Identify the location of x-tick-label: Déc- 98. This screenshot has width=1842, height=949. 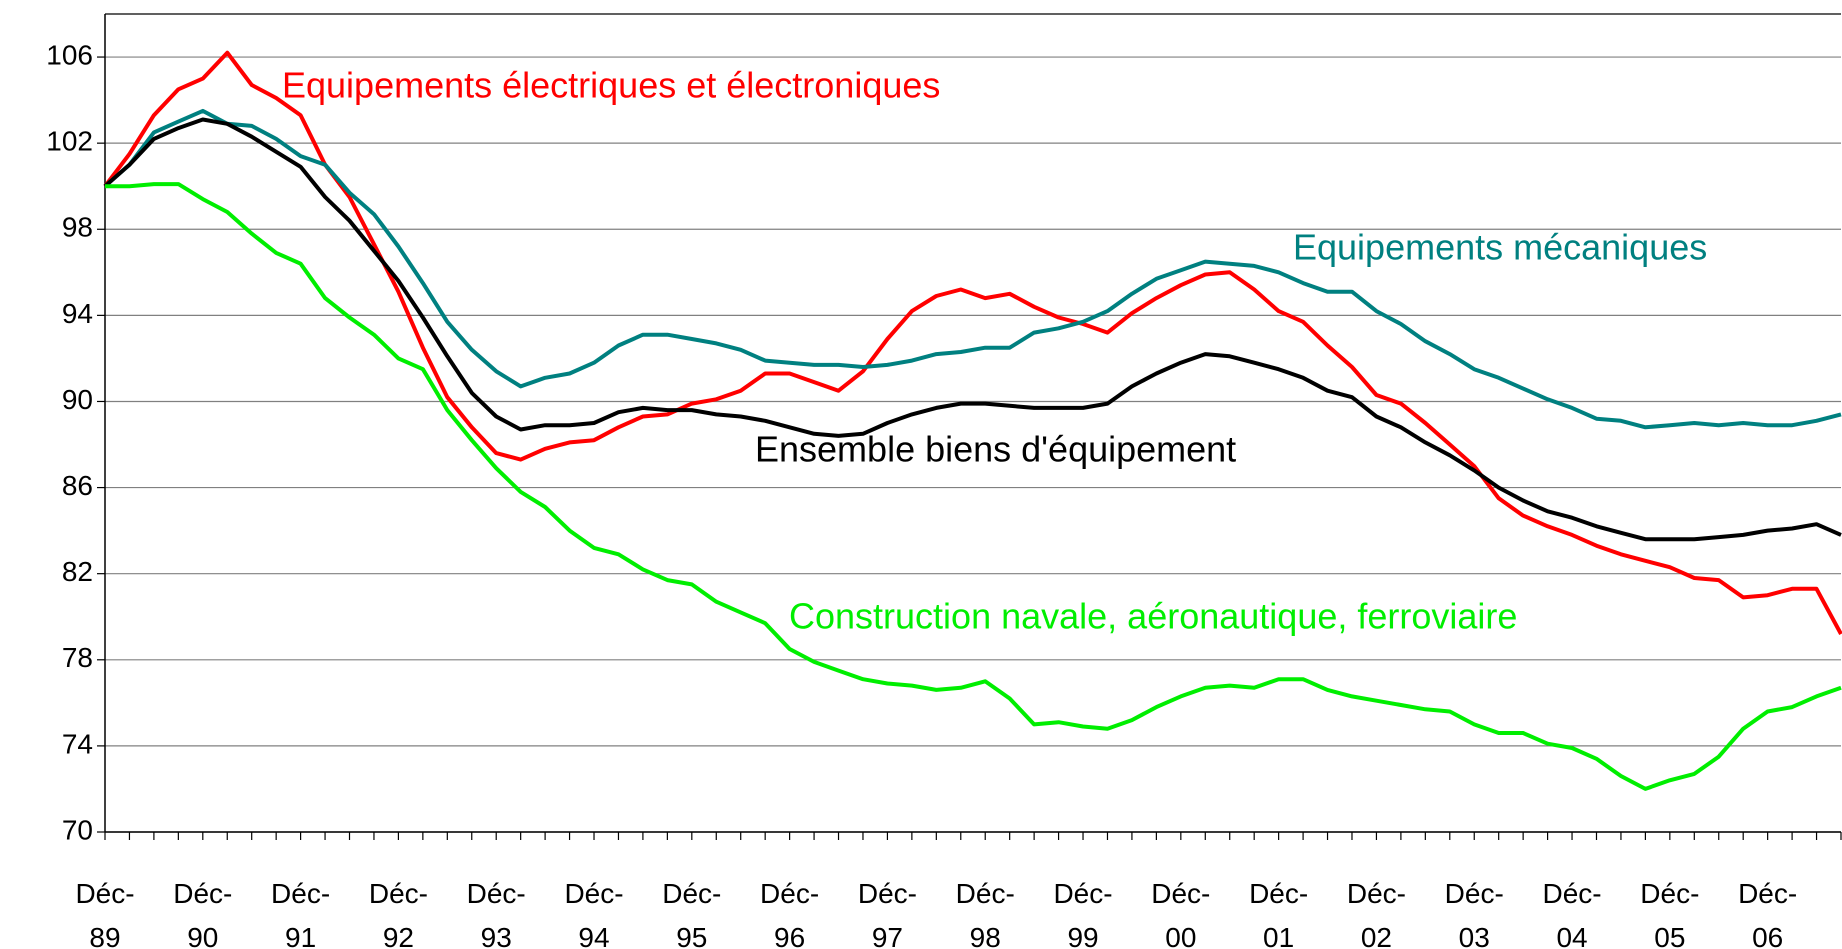
(985, 913).